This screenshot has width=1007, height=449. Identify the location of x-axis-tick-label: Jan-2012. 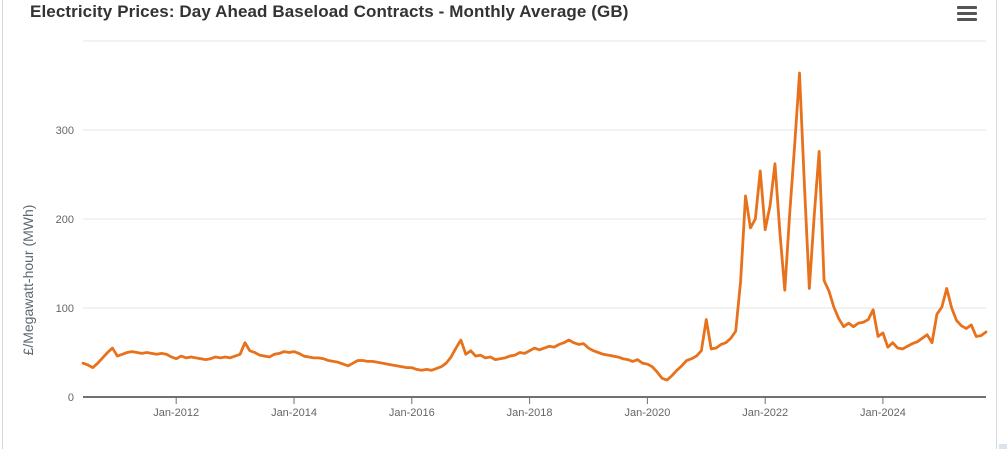
(176, 413).